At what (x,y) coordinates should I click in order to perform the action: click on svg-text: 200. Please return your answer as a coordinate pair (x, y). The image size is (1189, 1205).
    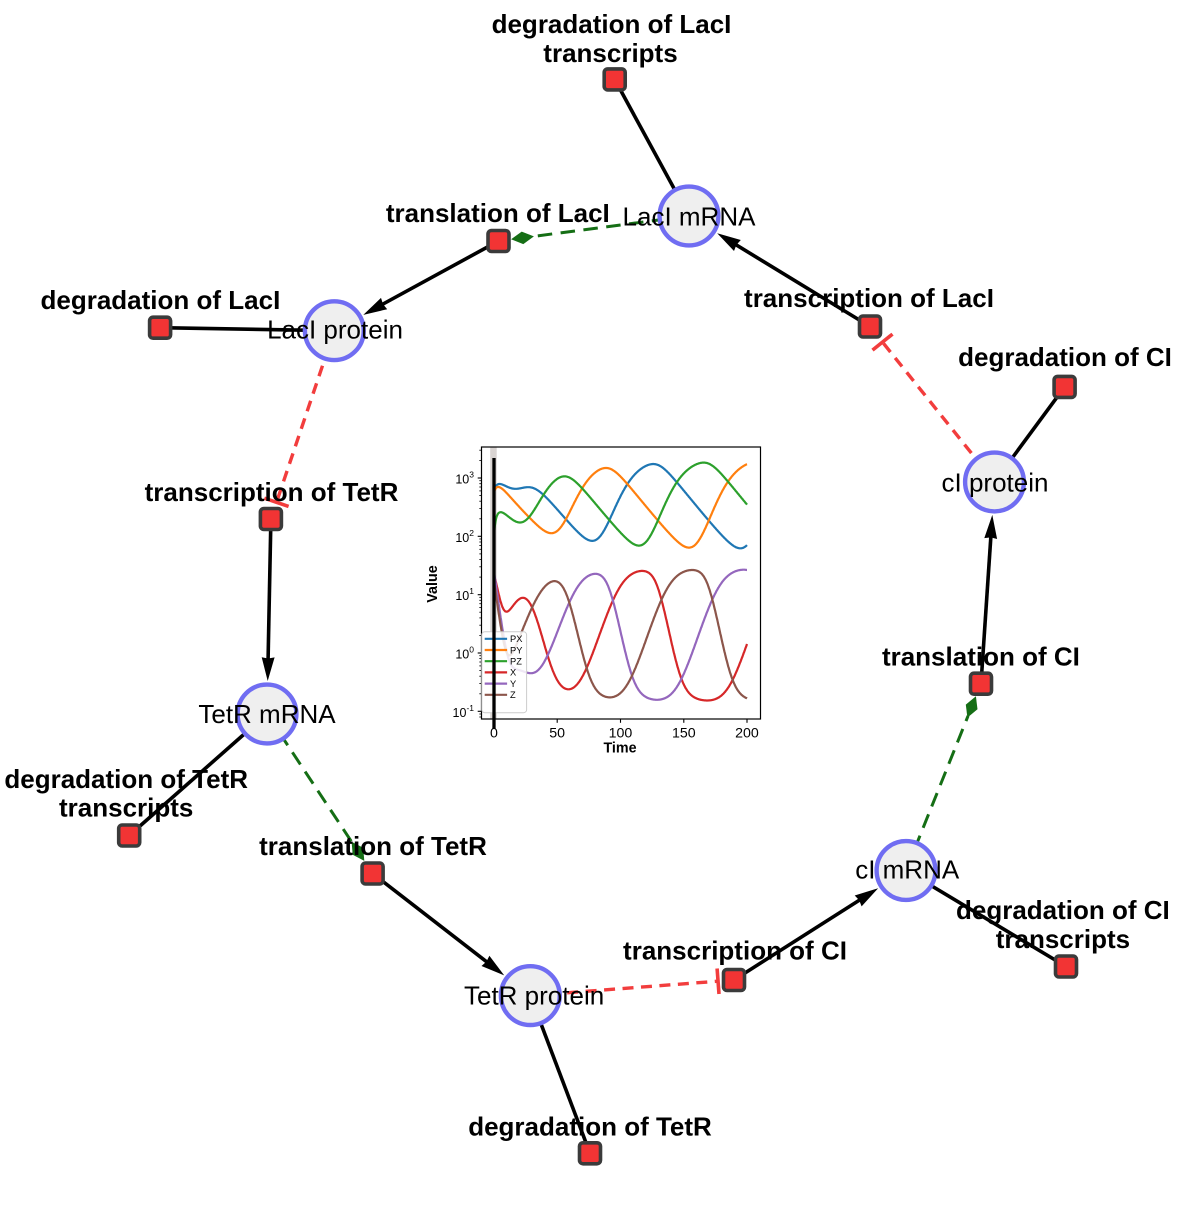
    Looking at the image, I should click on (747, 734).